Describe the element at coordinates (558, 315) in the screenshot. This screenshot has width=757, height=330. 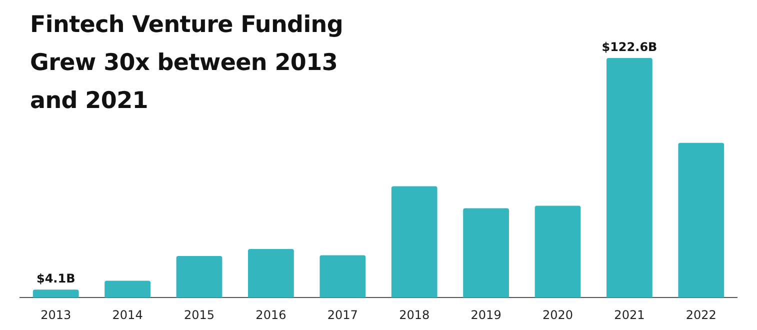
I see `x-tick-label: 2020` at that location.